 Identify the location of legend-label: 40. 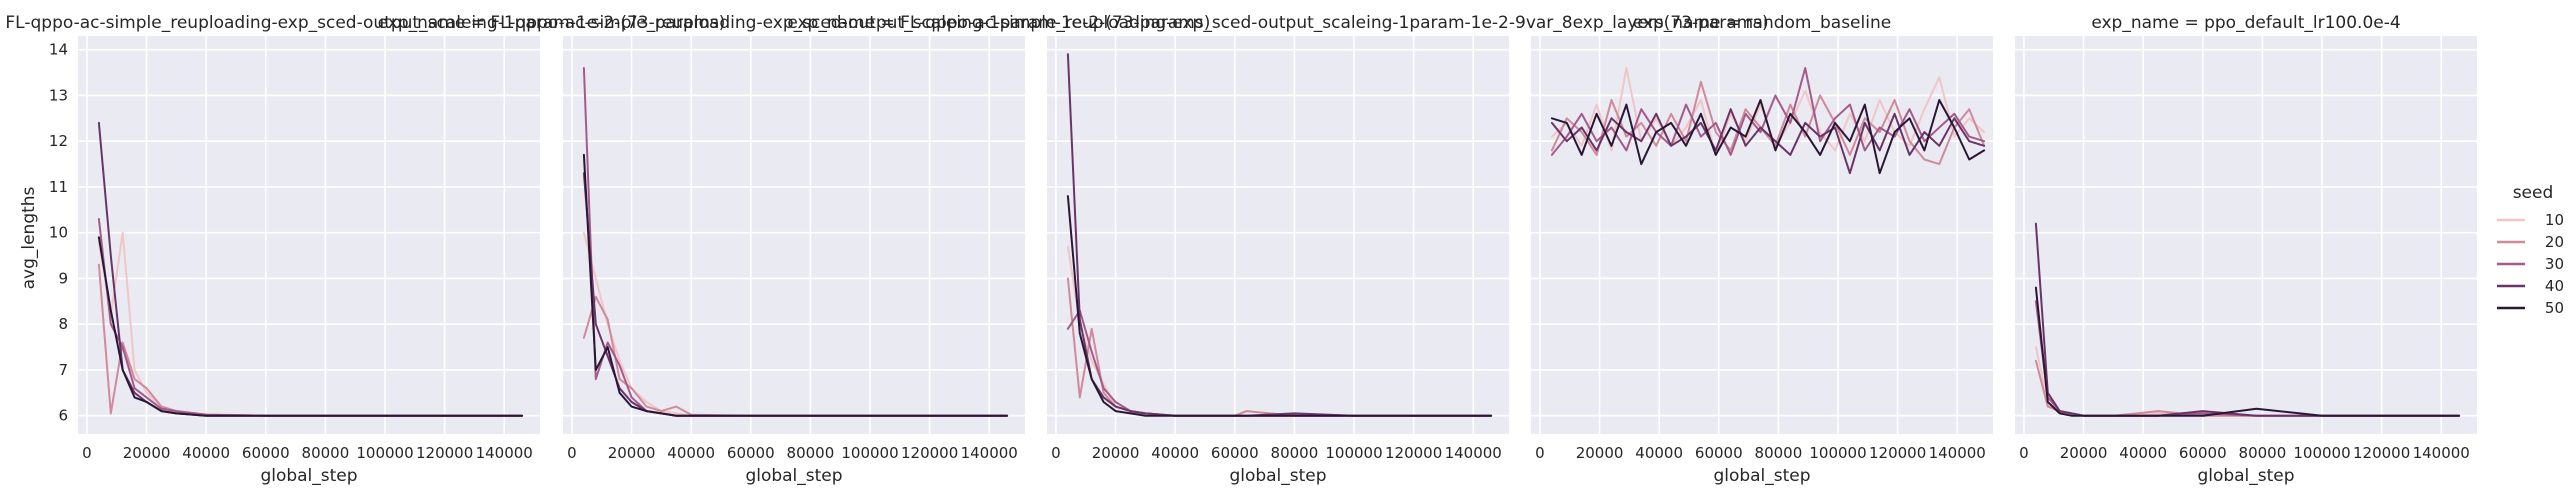
(2554, 286).